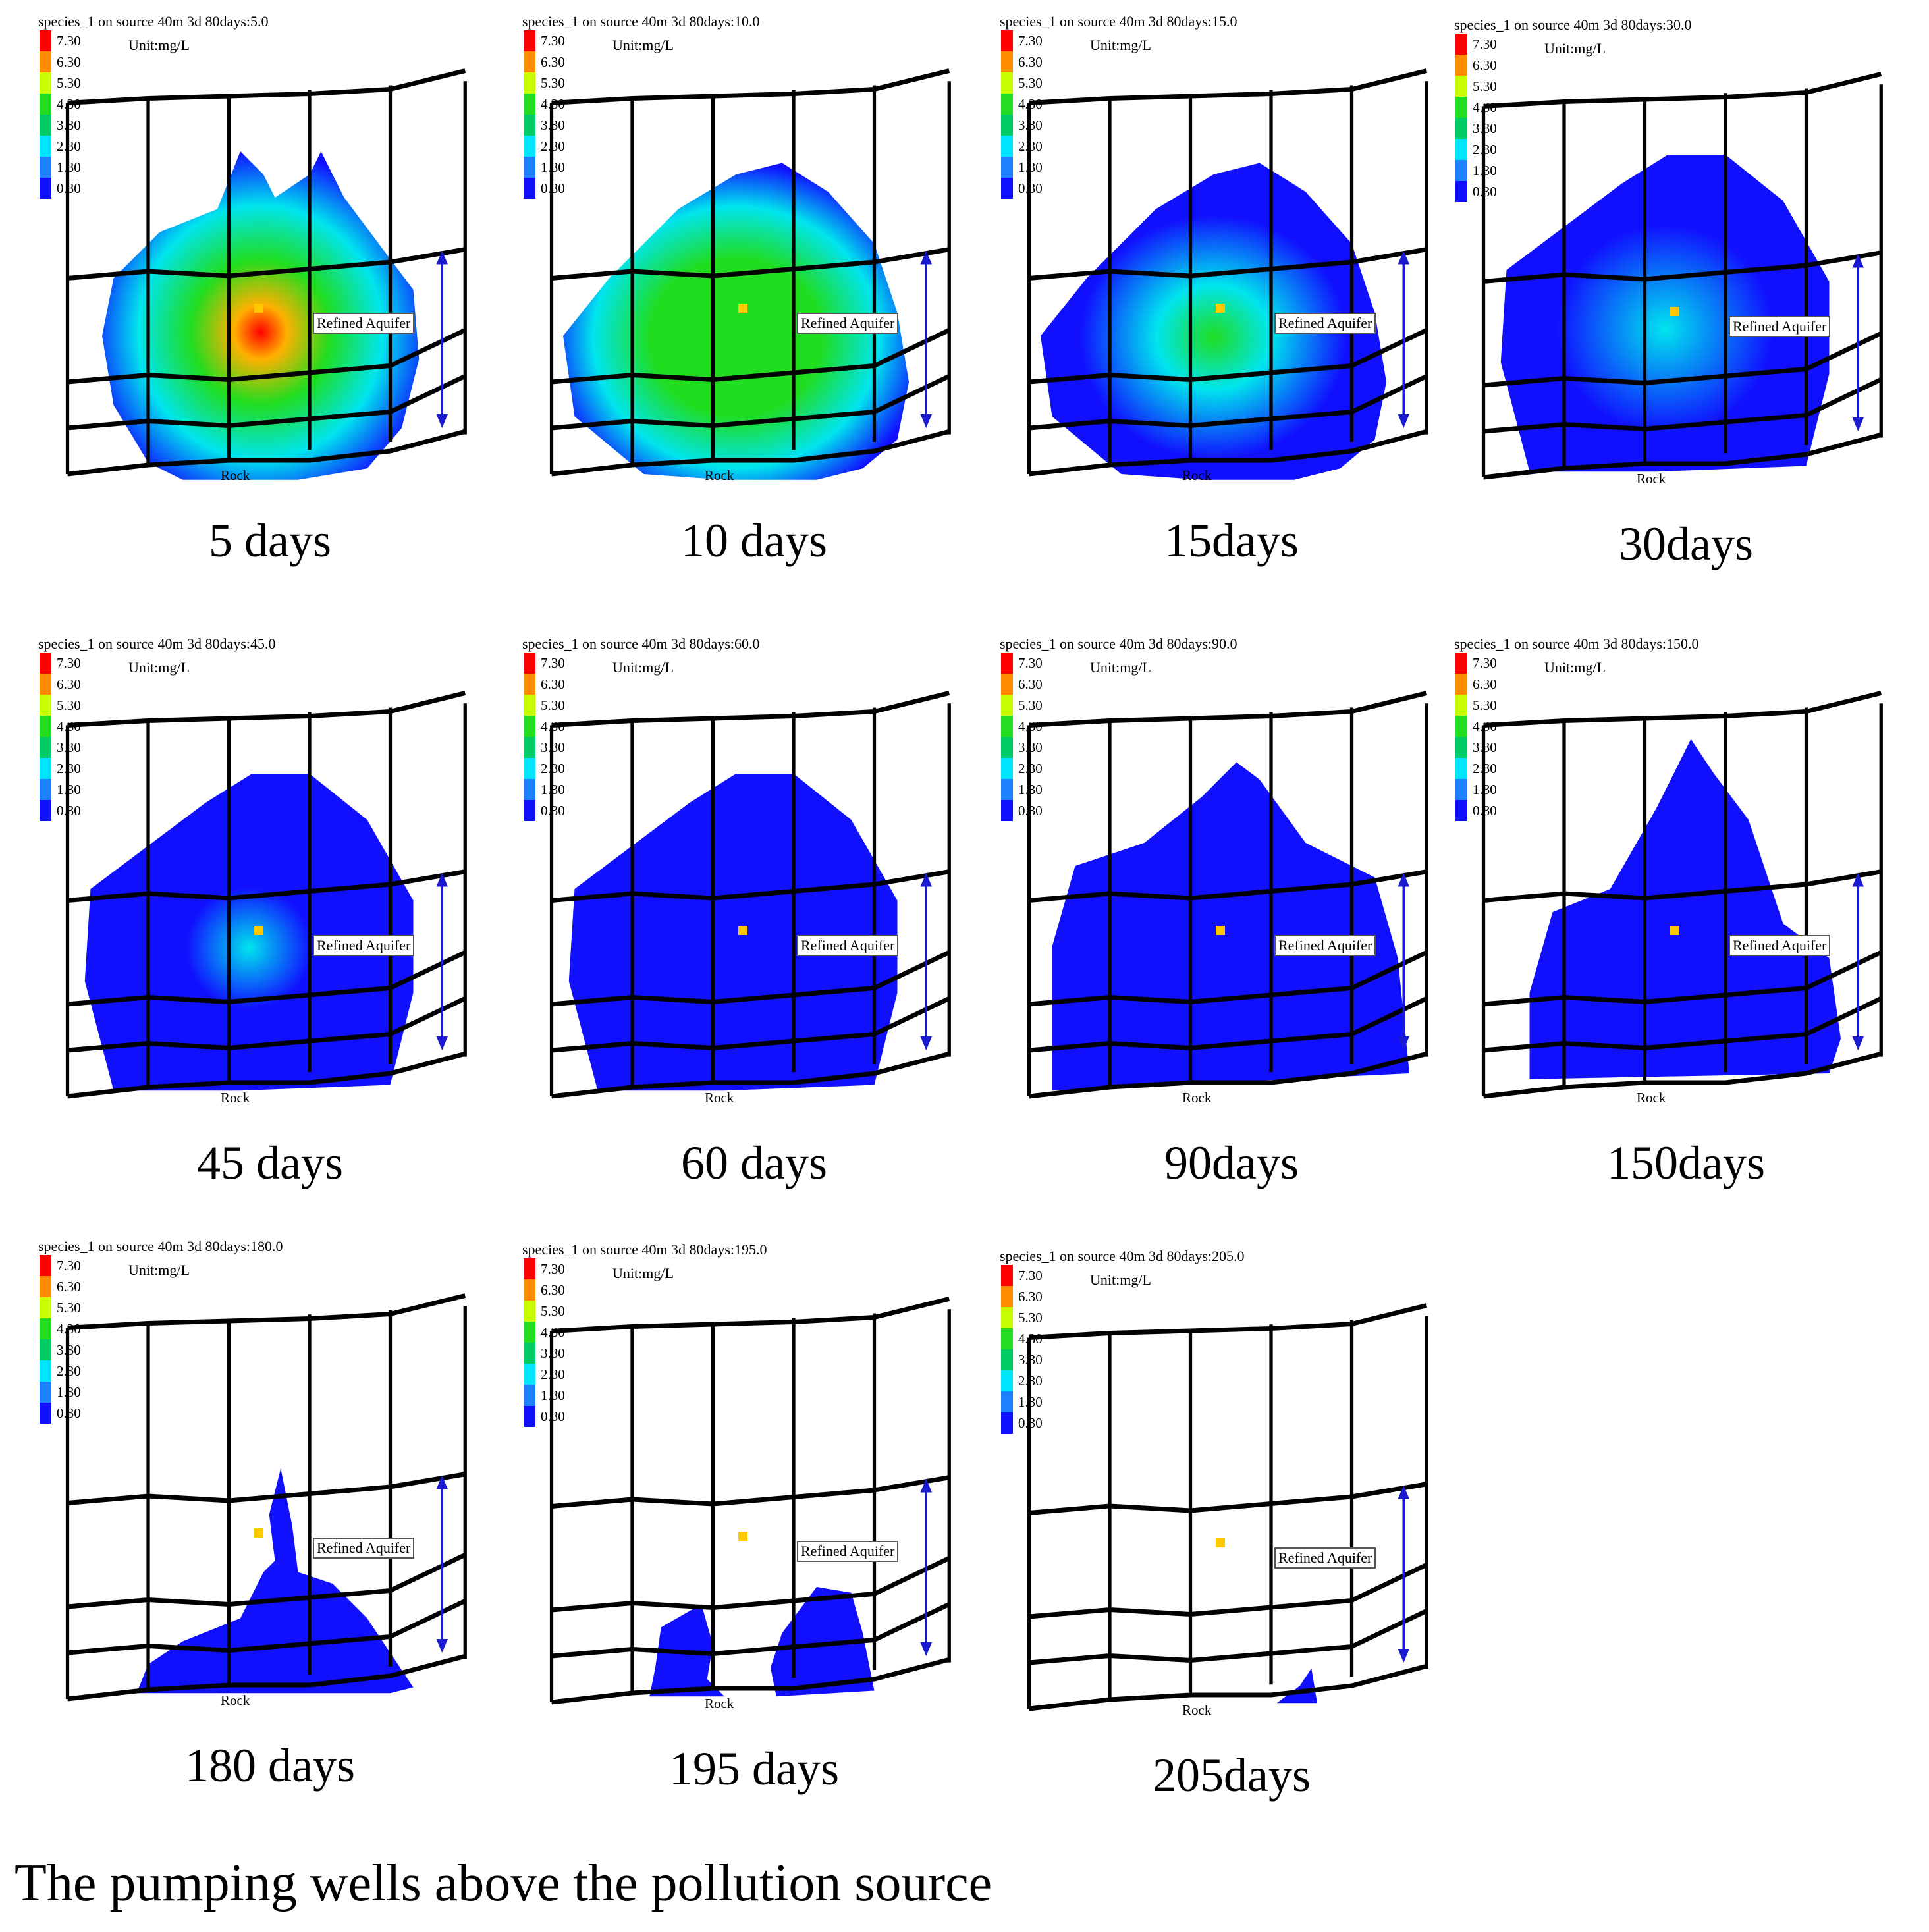  Describe the element at coordinates (159, 1270) in the screenshot. I see `unit-label: Unit:mg/L` at that location.